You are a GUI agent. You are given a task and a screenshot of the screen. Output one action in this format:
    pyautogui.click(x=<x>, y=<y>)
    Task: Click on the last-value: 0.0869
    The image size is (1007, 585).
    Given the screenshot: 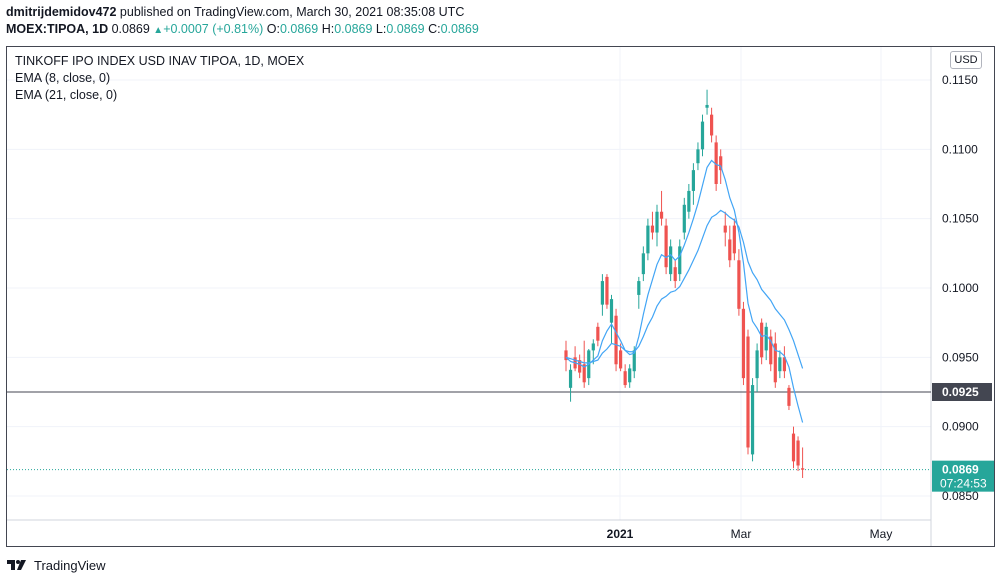 What is the action you would take?
    pyautogui.click(x=130, y=29)
    